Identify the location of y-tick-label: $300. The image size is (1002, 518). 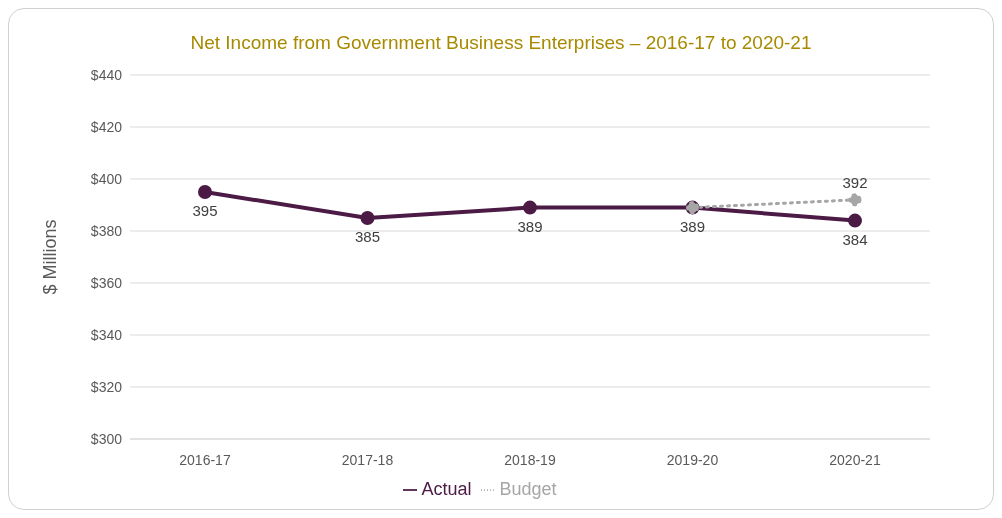
(106, 438).